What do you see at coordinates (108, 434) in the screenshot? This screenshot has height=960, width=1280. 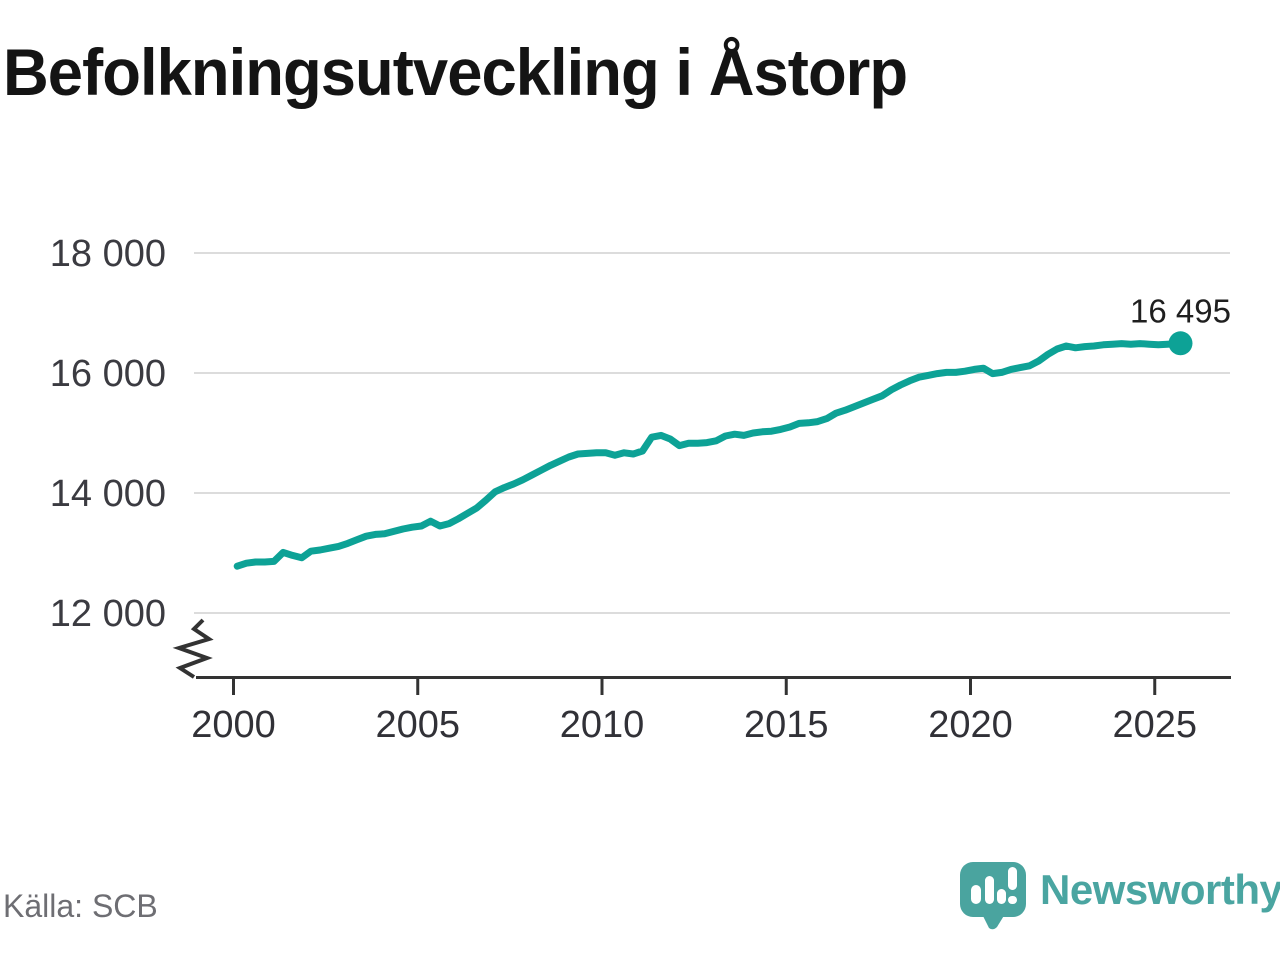 I see `y-axis-labels: 12 000 14 000 16 000 18 000` at bounding box center [108, 434].